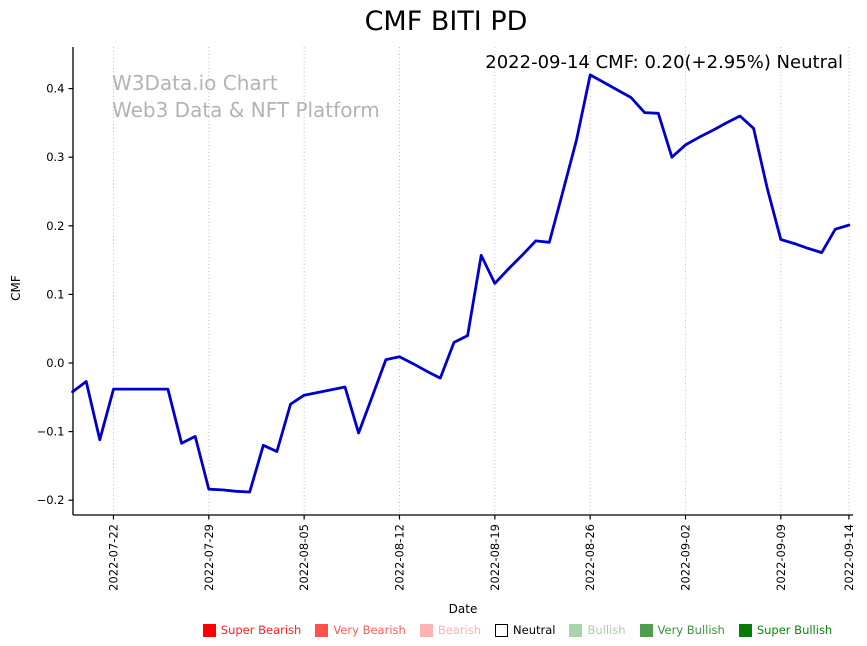 The width and height of the screenshot is (867, 646). I want to click on legend-label-bearish: Bearish, so click(459, 630).